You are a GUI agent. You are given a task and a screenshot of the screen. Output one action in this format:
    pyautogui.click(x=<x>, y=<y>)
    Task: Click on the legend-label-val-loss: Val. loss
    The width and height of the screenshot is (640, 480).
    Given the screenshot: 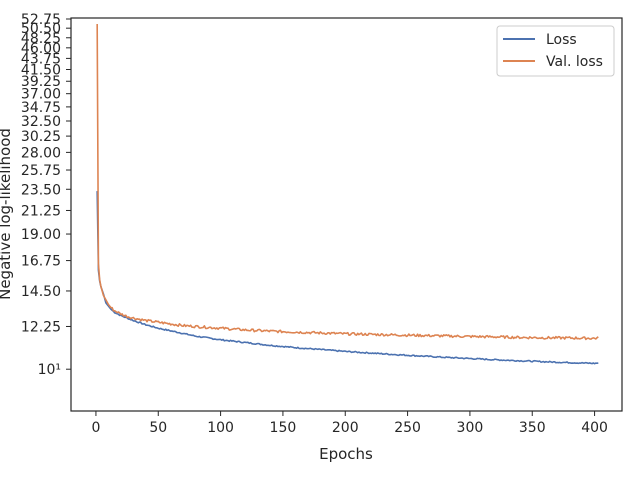 What is the action you would take?
    pyautogui.click(x=574, y=62)
    